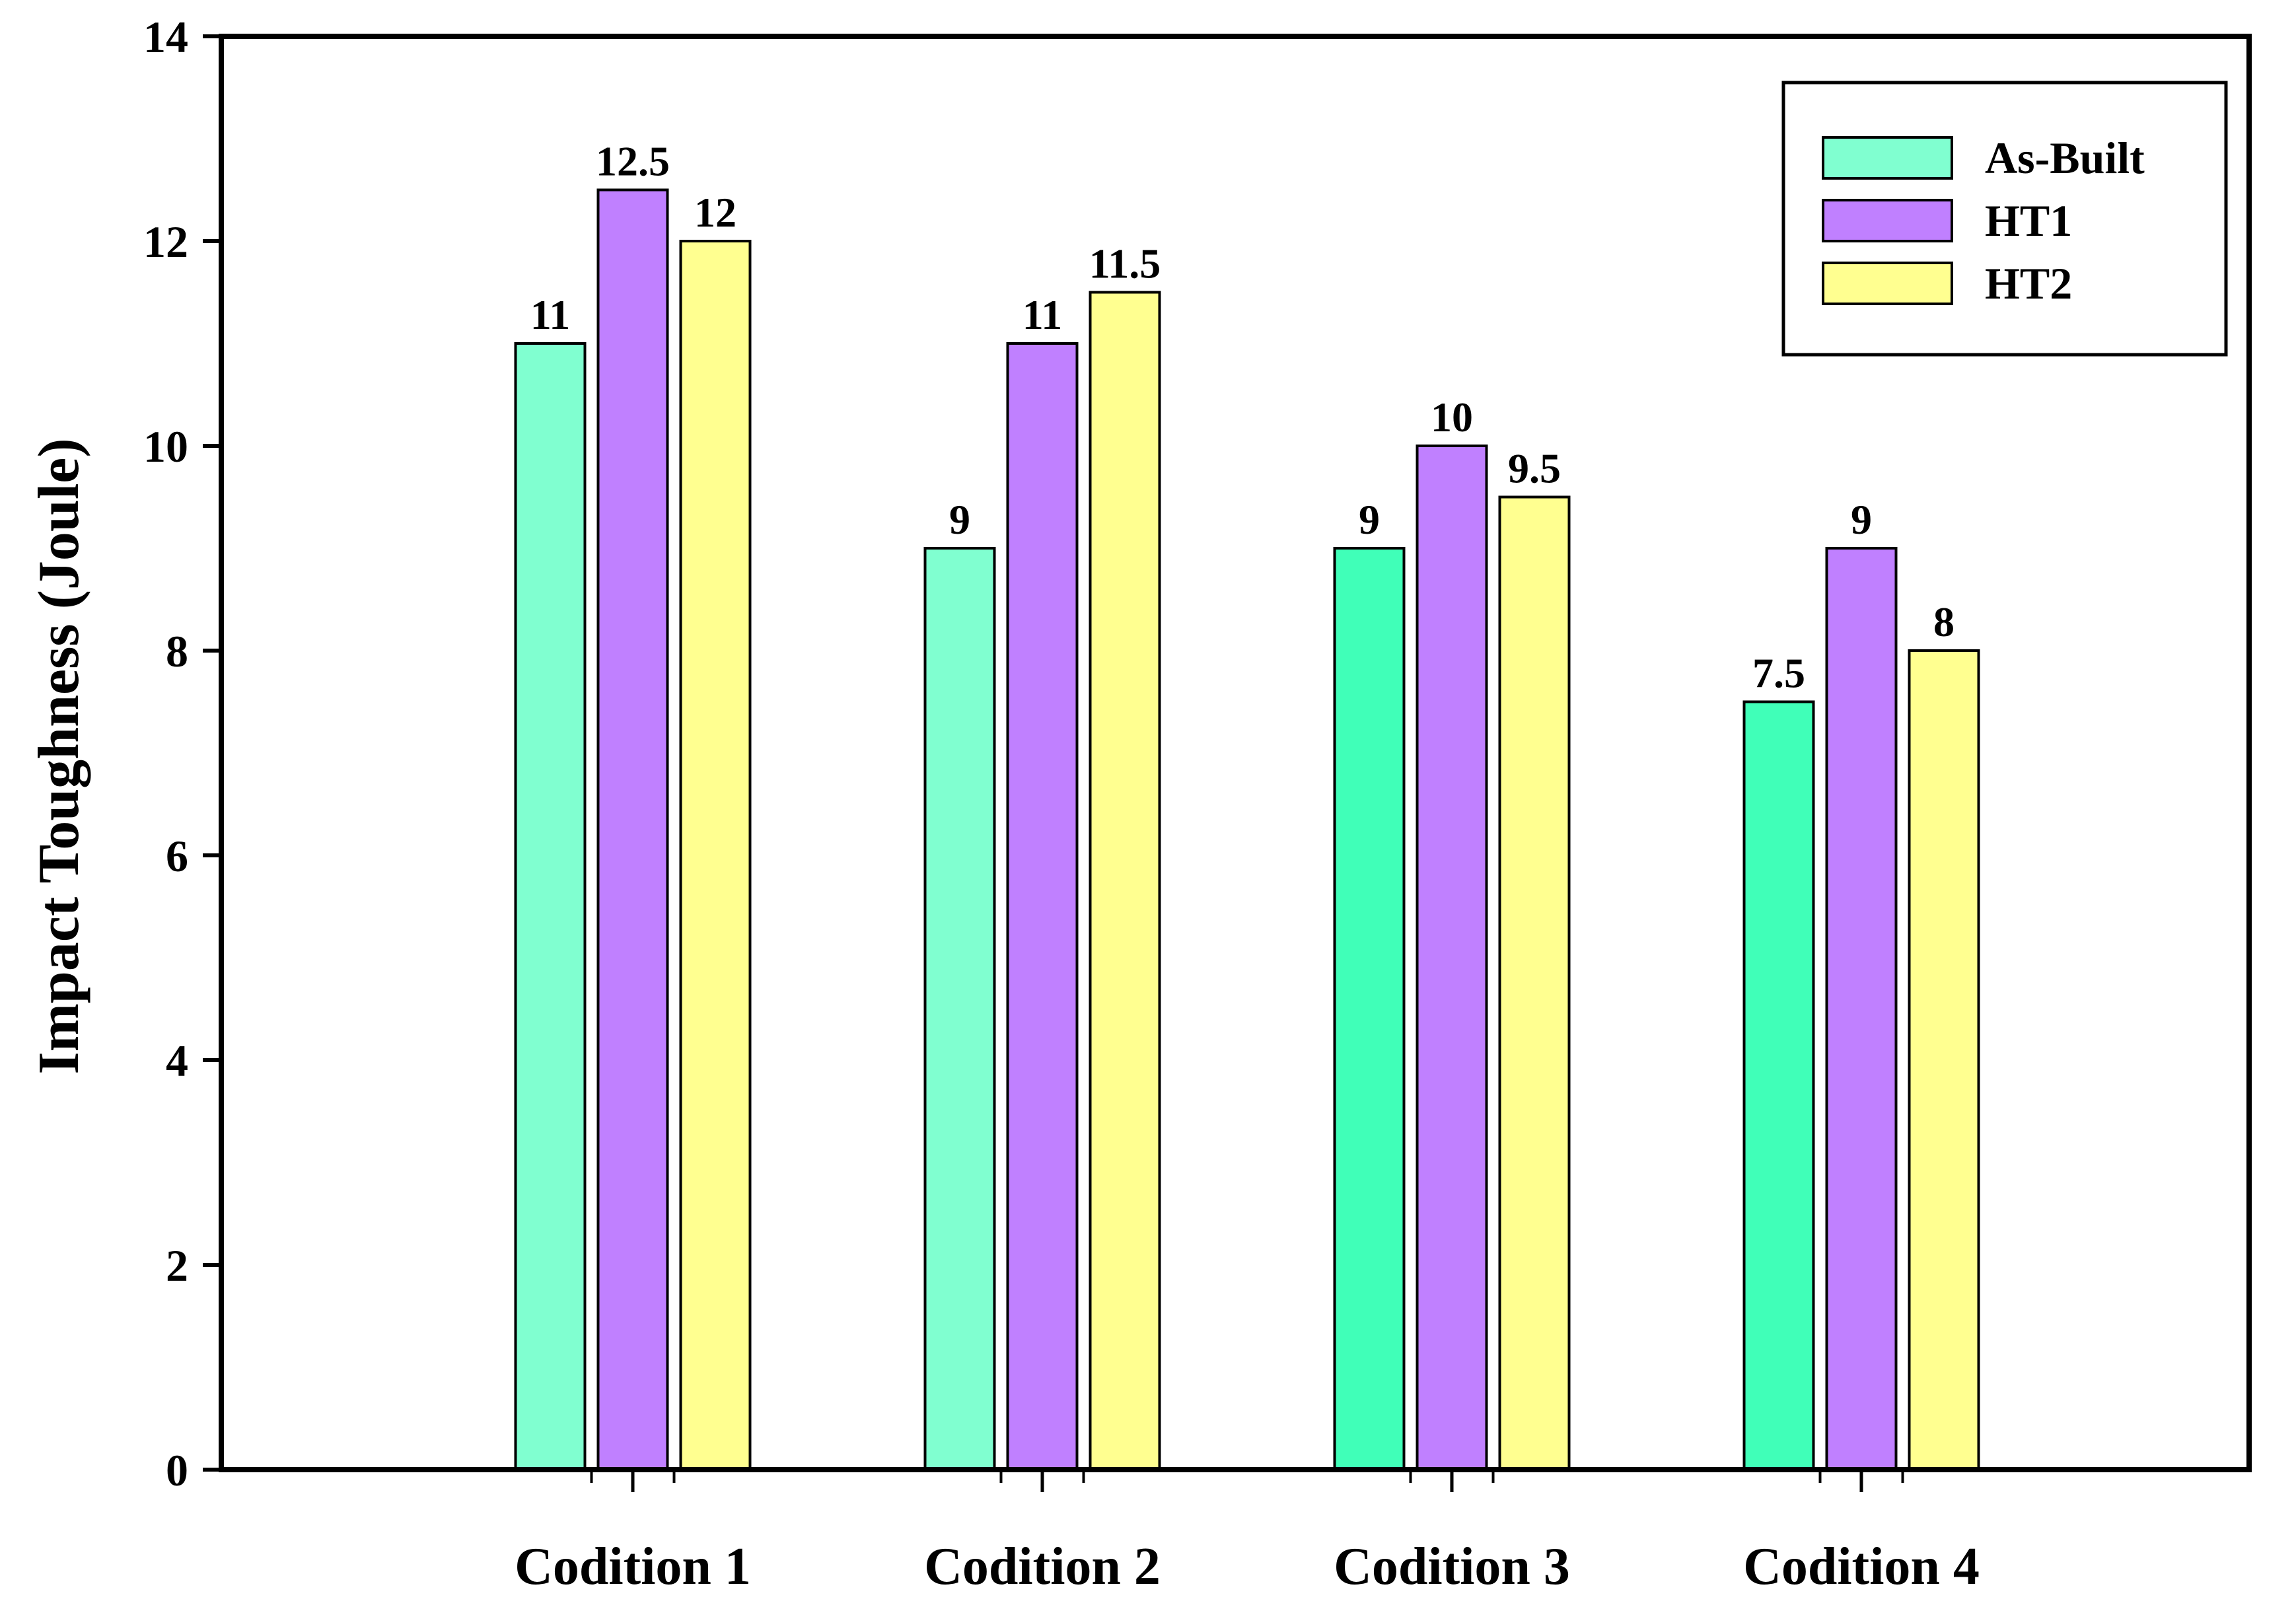  What do you see at coordinates (165, 37) in the screenshot?
I see `y-tick-label: 14` at bounding box center [165, 37].